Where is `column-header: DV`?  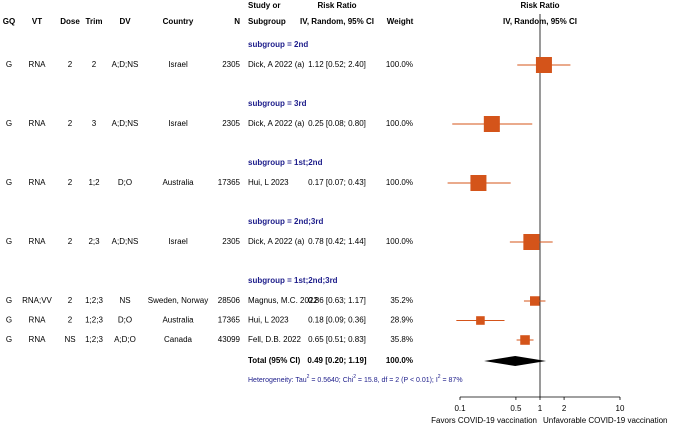
column-header: DV is located at coordinates (125, 21).